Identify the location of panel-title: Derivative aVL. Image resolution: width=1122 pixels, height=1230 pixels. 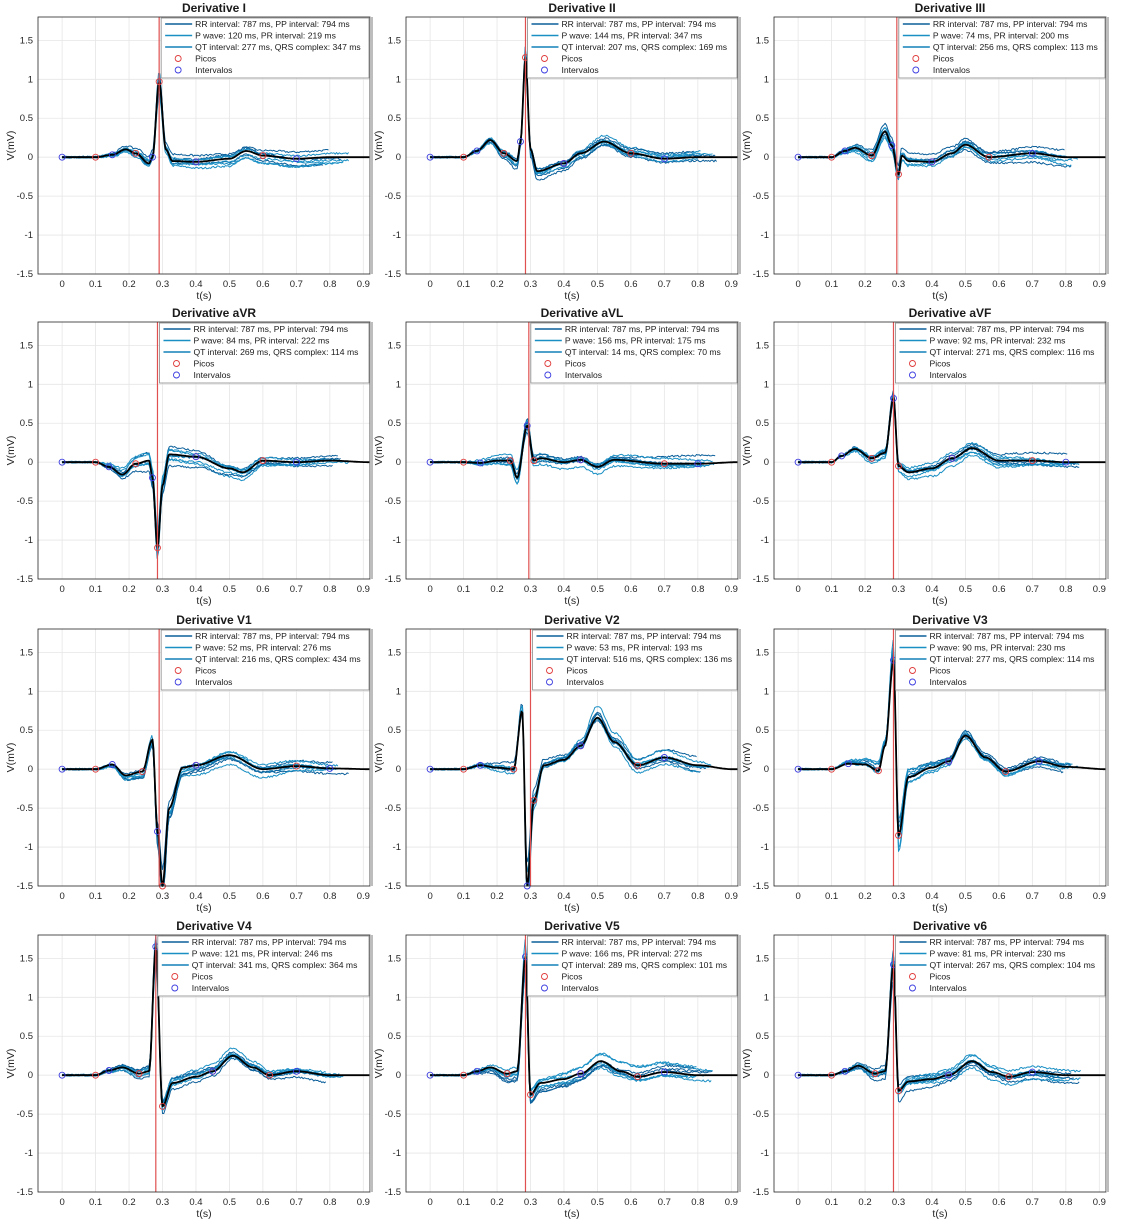
(582, 313).